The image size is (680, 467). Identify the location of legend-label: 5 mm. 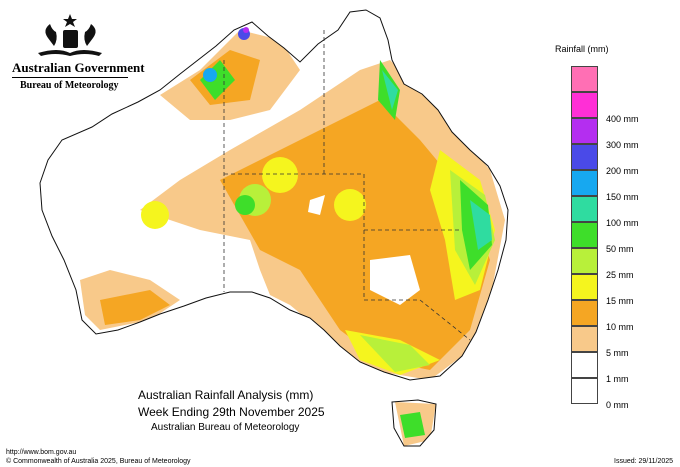
(617, 353).